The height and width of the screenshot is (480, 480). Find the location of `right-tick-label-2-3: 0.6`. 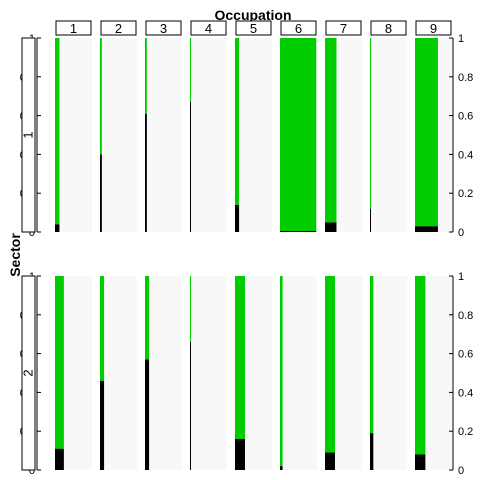

right-tick-label-2-3: 0.6 is located at coordinates (465, 355).